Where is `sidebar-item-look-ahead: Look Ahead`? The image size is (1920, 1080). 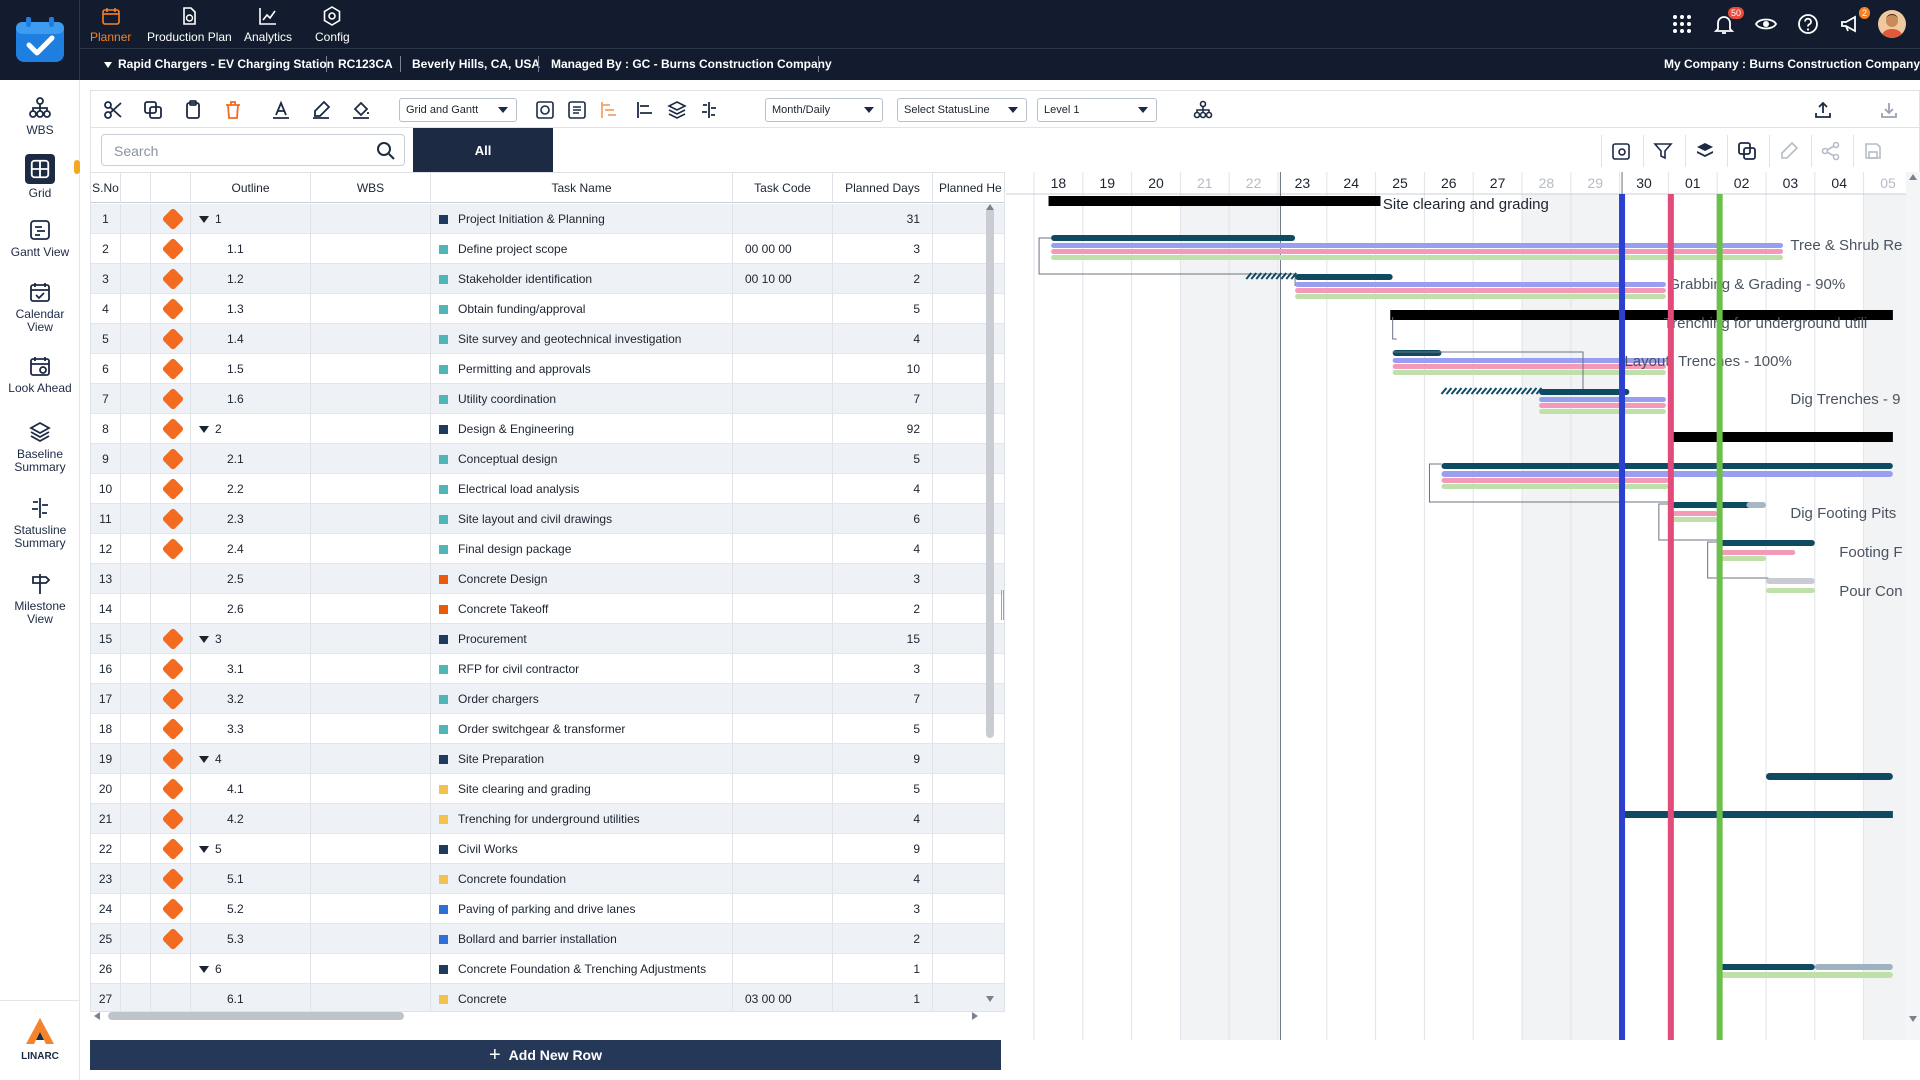 sidebar-item-look-ahead: Look Ahead is located at coordinates (40, 374).